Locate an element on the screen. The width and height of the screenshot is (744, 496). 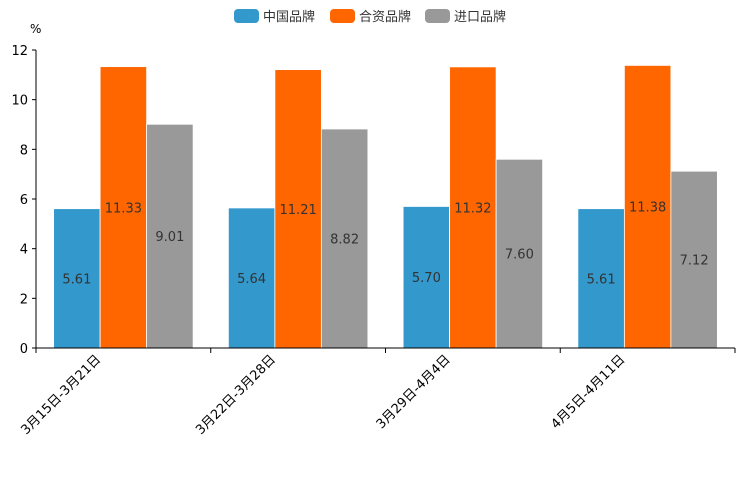
y-tick-label: 6 is located at coordinates (24, 200).